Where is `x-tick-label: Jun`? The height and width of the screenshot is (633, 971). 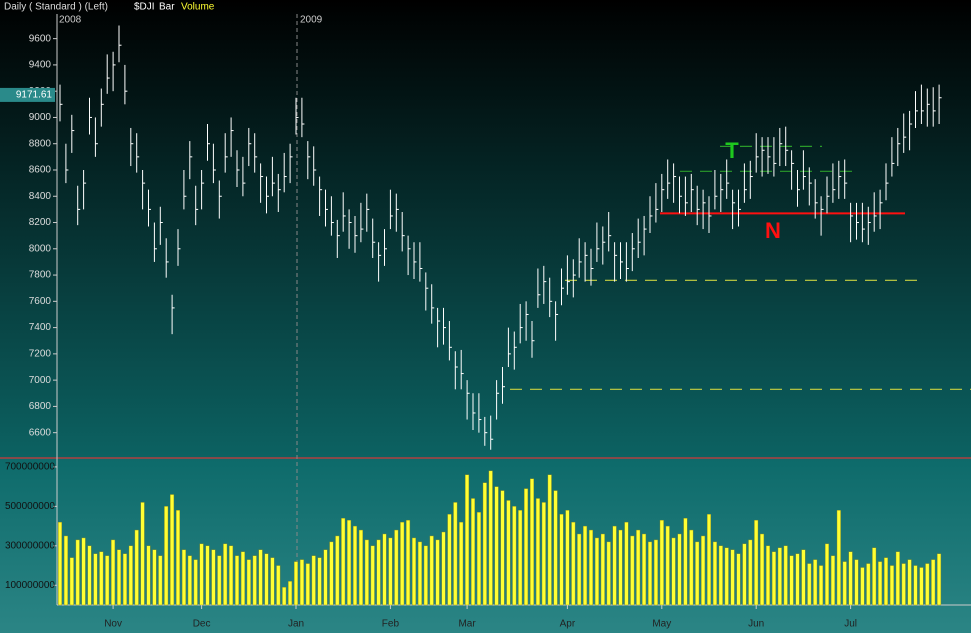
x-tick-label: Jun is located at coordinates (756, 624).